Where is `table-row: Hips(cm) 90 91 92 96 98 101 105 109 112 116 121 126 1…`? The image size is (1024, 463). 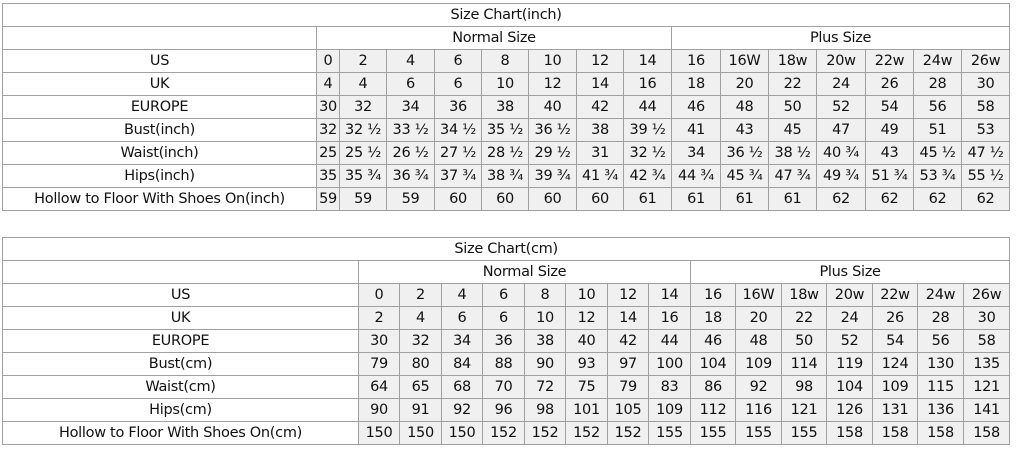 table-row: Hips(cm) 90 91 92 96 98 101 105 109 112 116 121 126 1… is located at coordinates (506, 410).